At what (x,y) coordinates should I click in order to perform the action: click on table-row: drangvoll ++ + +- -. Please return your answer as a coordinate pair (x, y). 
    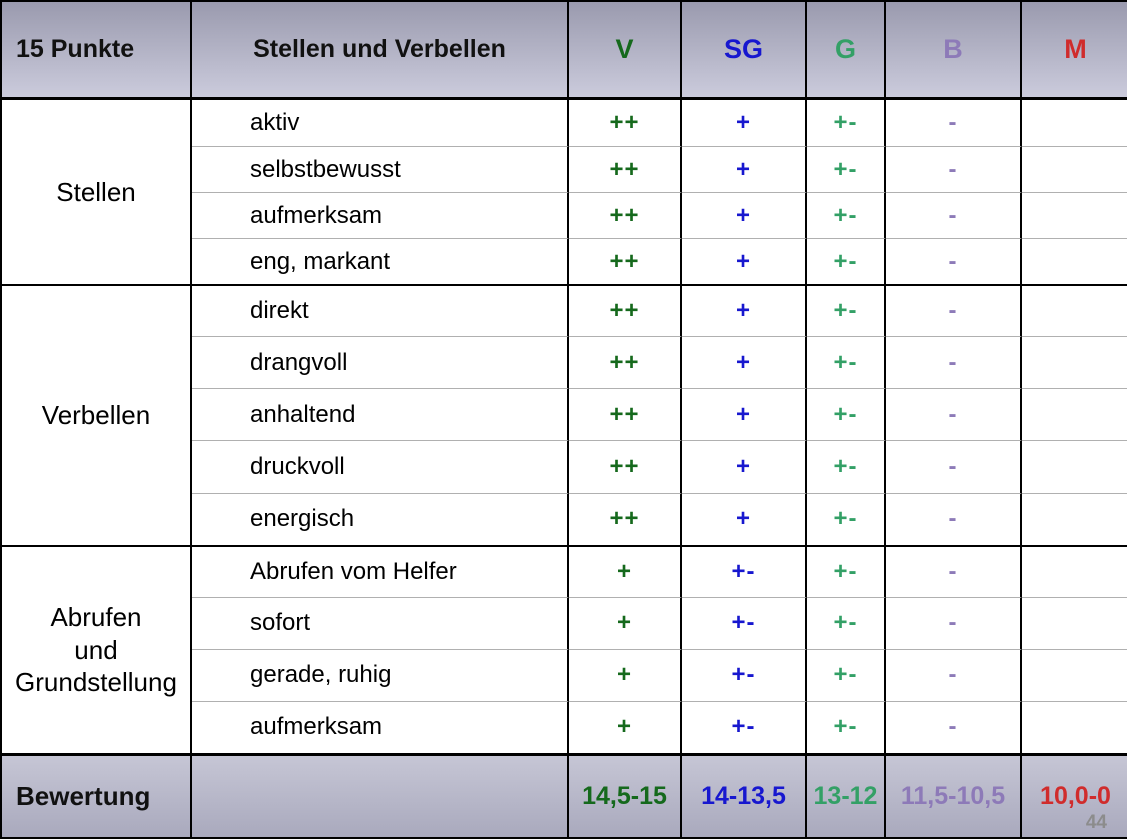
    Looking at the image, I should click on (564, 362).